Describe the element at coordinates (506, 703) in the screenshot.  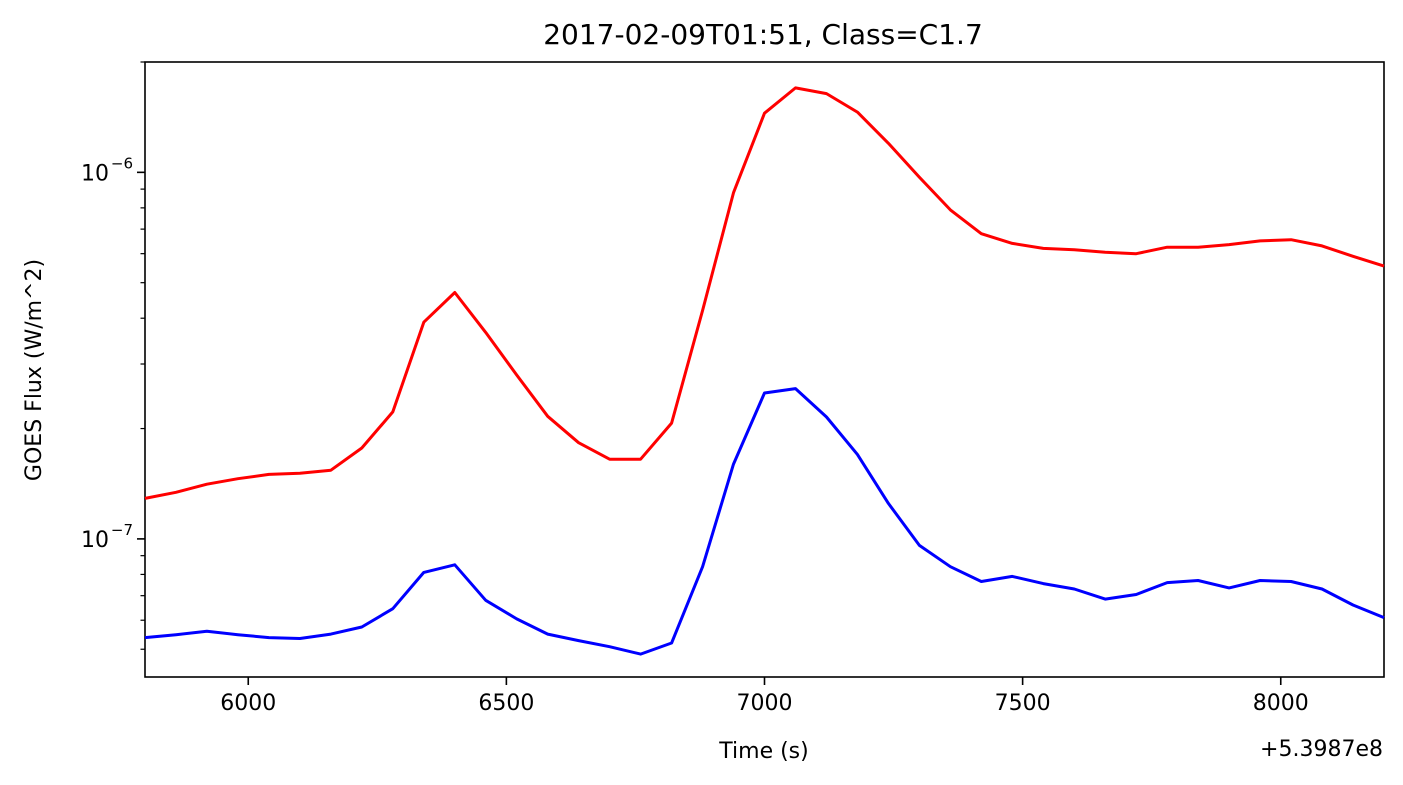
I see `x-tick-label: 6500` at that location.